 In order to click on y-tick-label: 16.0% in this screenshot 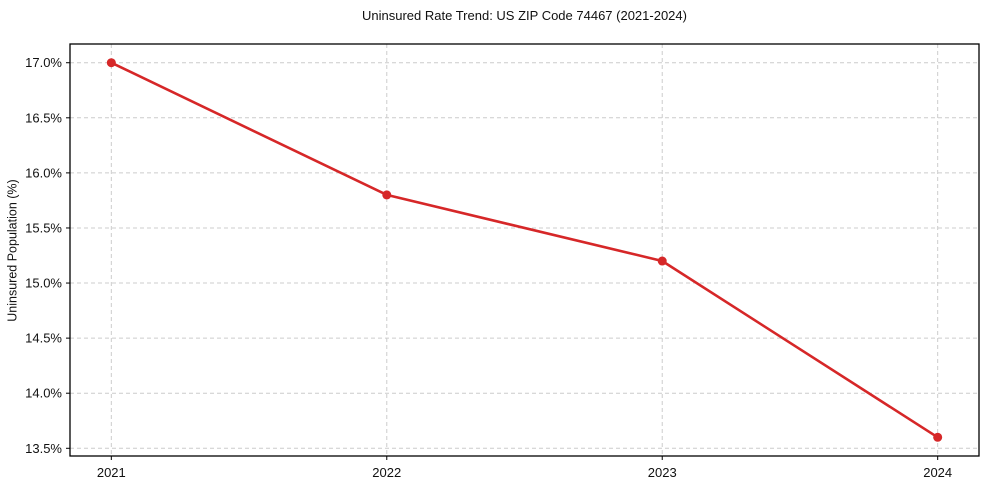, I will do `click(43, 172)`.